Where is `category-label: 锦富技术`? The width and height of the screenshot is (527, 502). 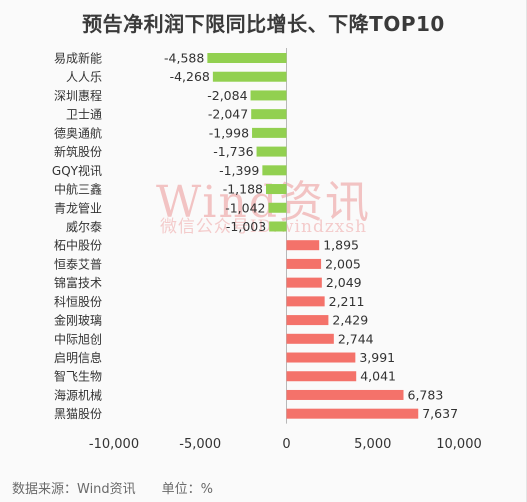 category-label: 锦富技术 is located at coordinates (78, 282).